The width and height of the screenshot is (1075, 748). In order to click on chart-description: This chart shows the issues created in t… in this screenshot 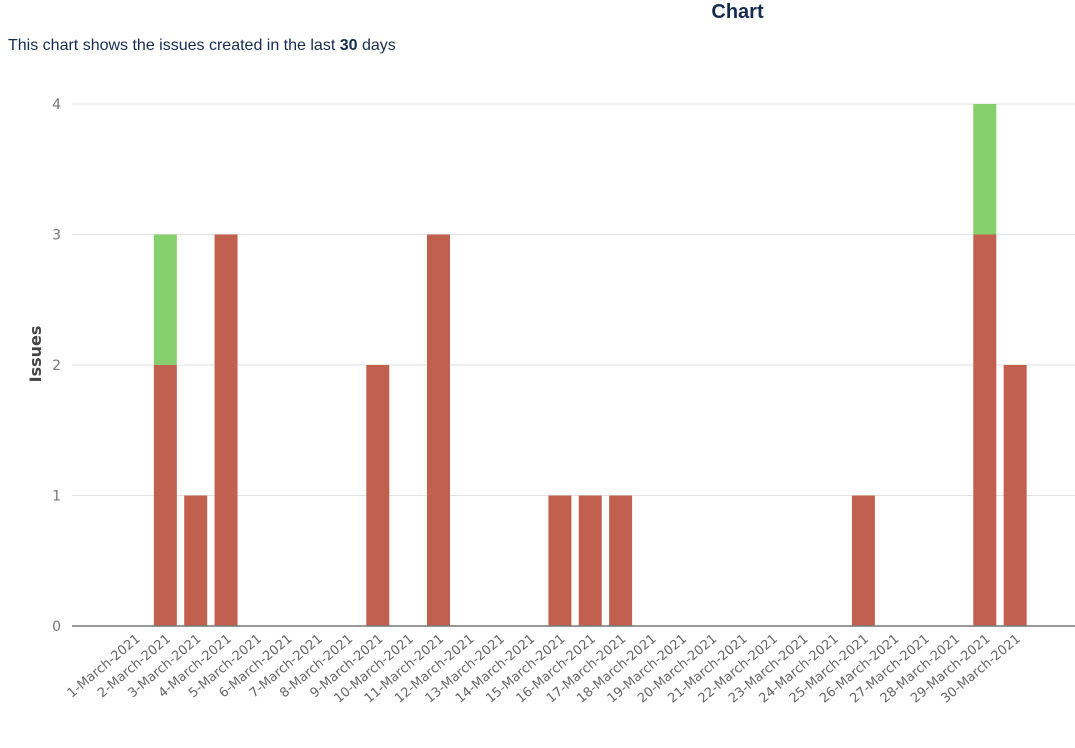, I will do `click(202, 46)`.